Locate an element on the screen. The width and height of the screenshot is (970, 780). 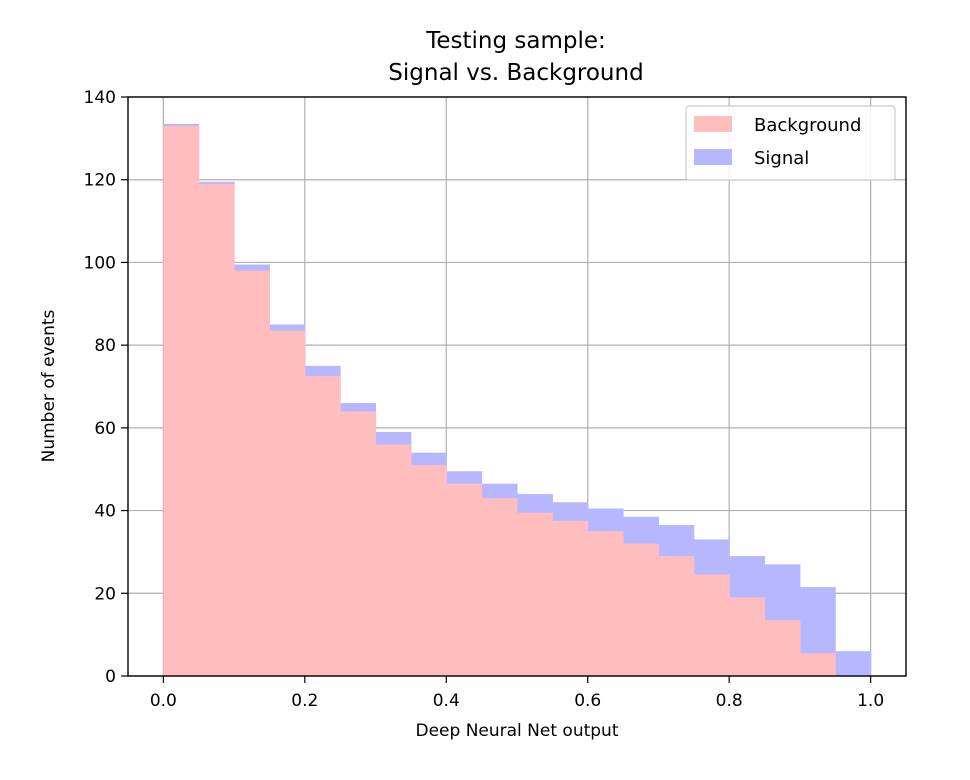
y-tick-label: 0 is located at coordinates (110, 677).